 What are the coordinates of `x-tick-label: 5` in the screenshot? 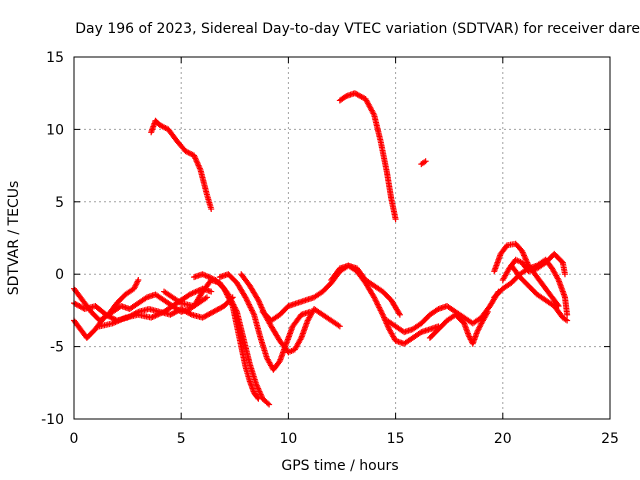 It's located at (181, 439).